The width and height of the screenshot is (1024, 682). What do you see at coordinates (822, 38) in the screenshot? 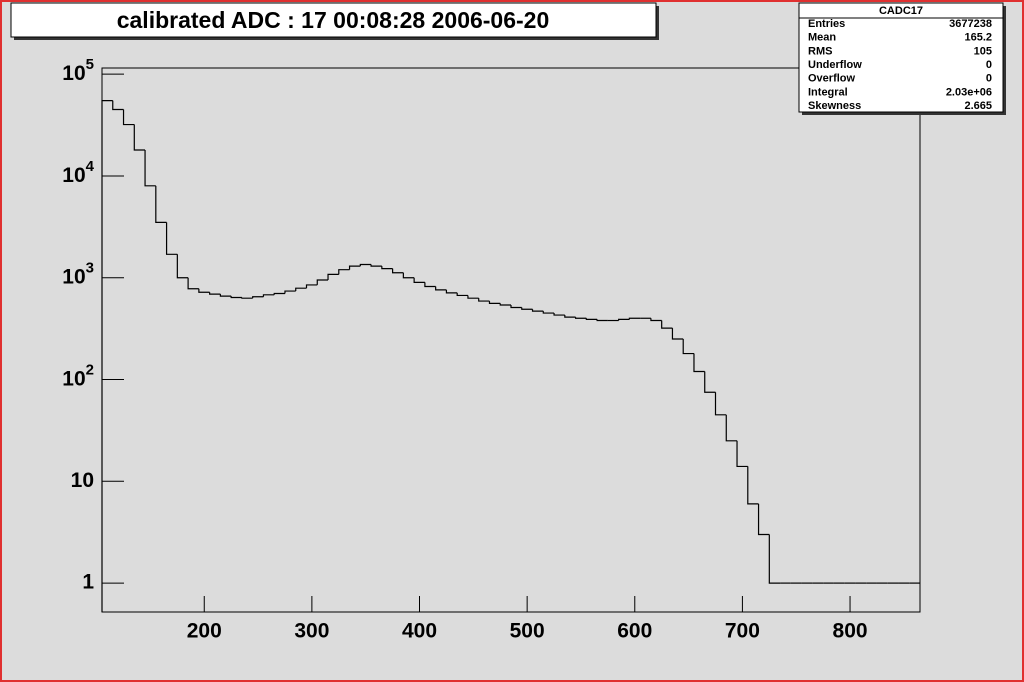
I see `stats-key: Mean` at bounding box center [822, 38].